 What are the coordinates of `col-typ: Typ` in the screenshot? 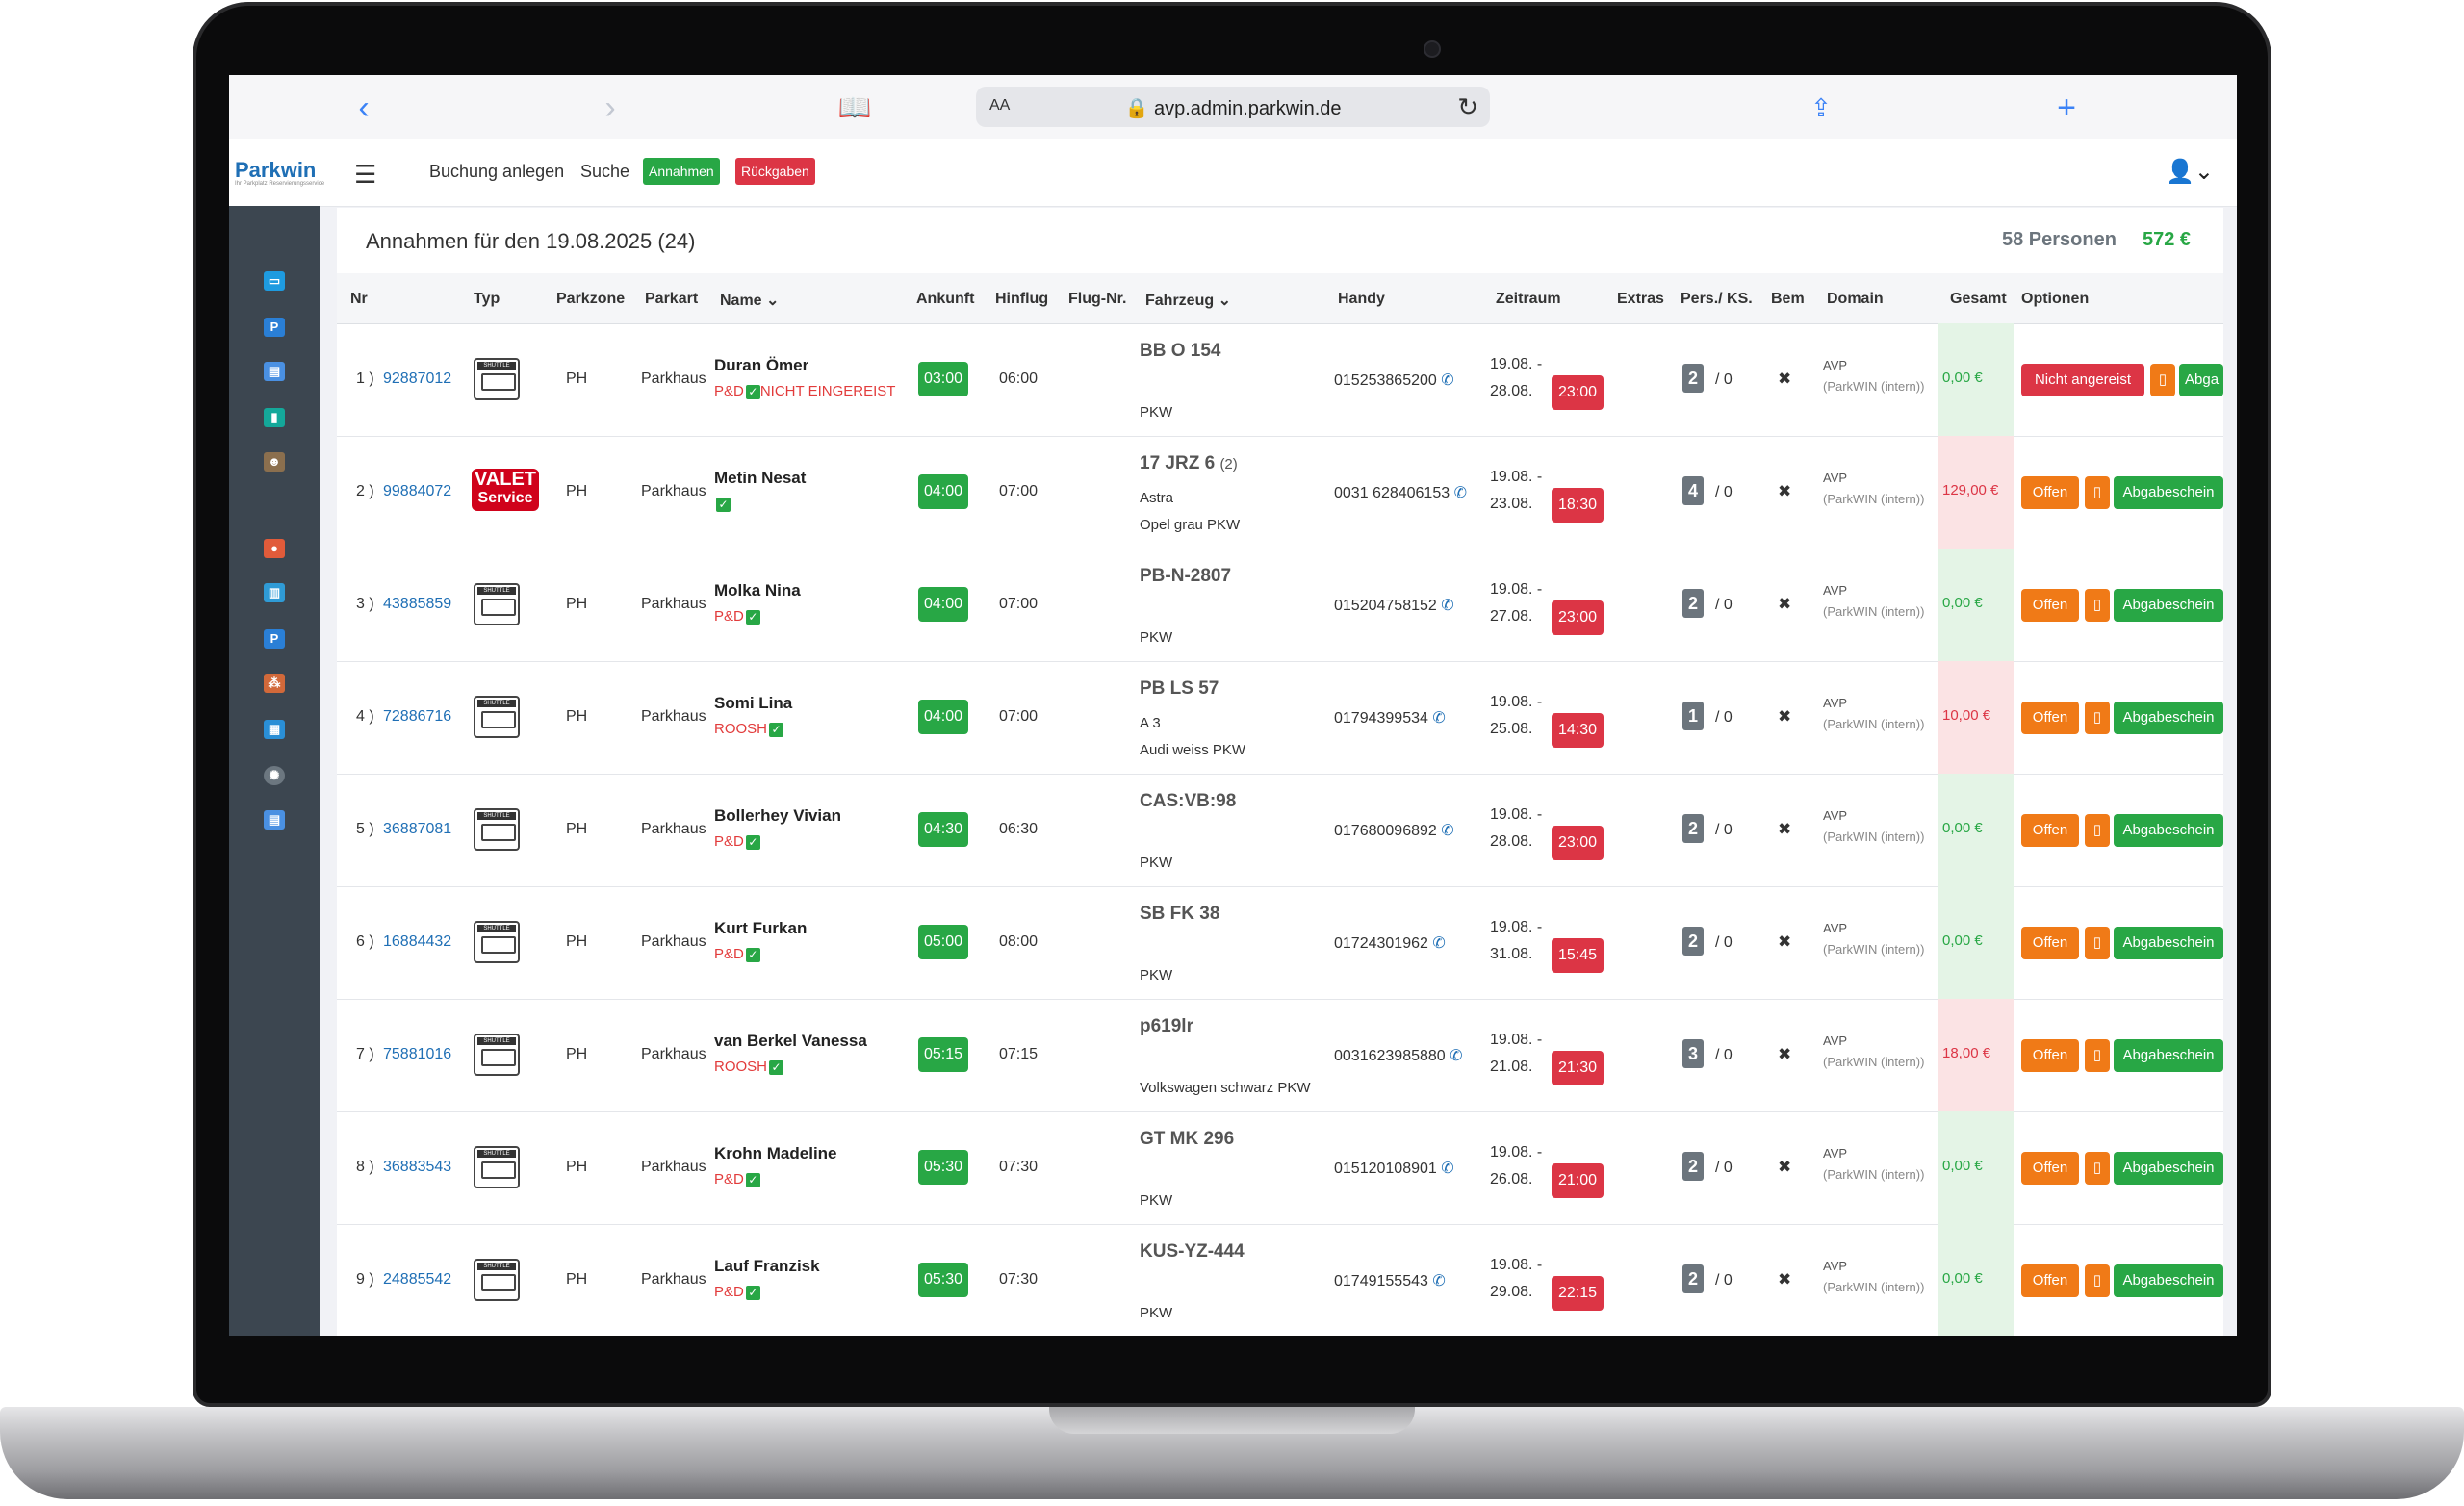 It's located at (487, 299).